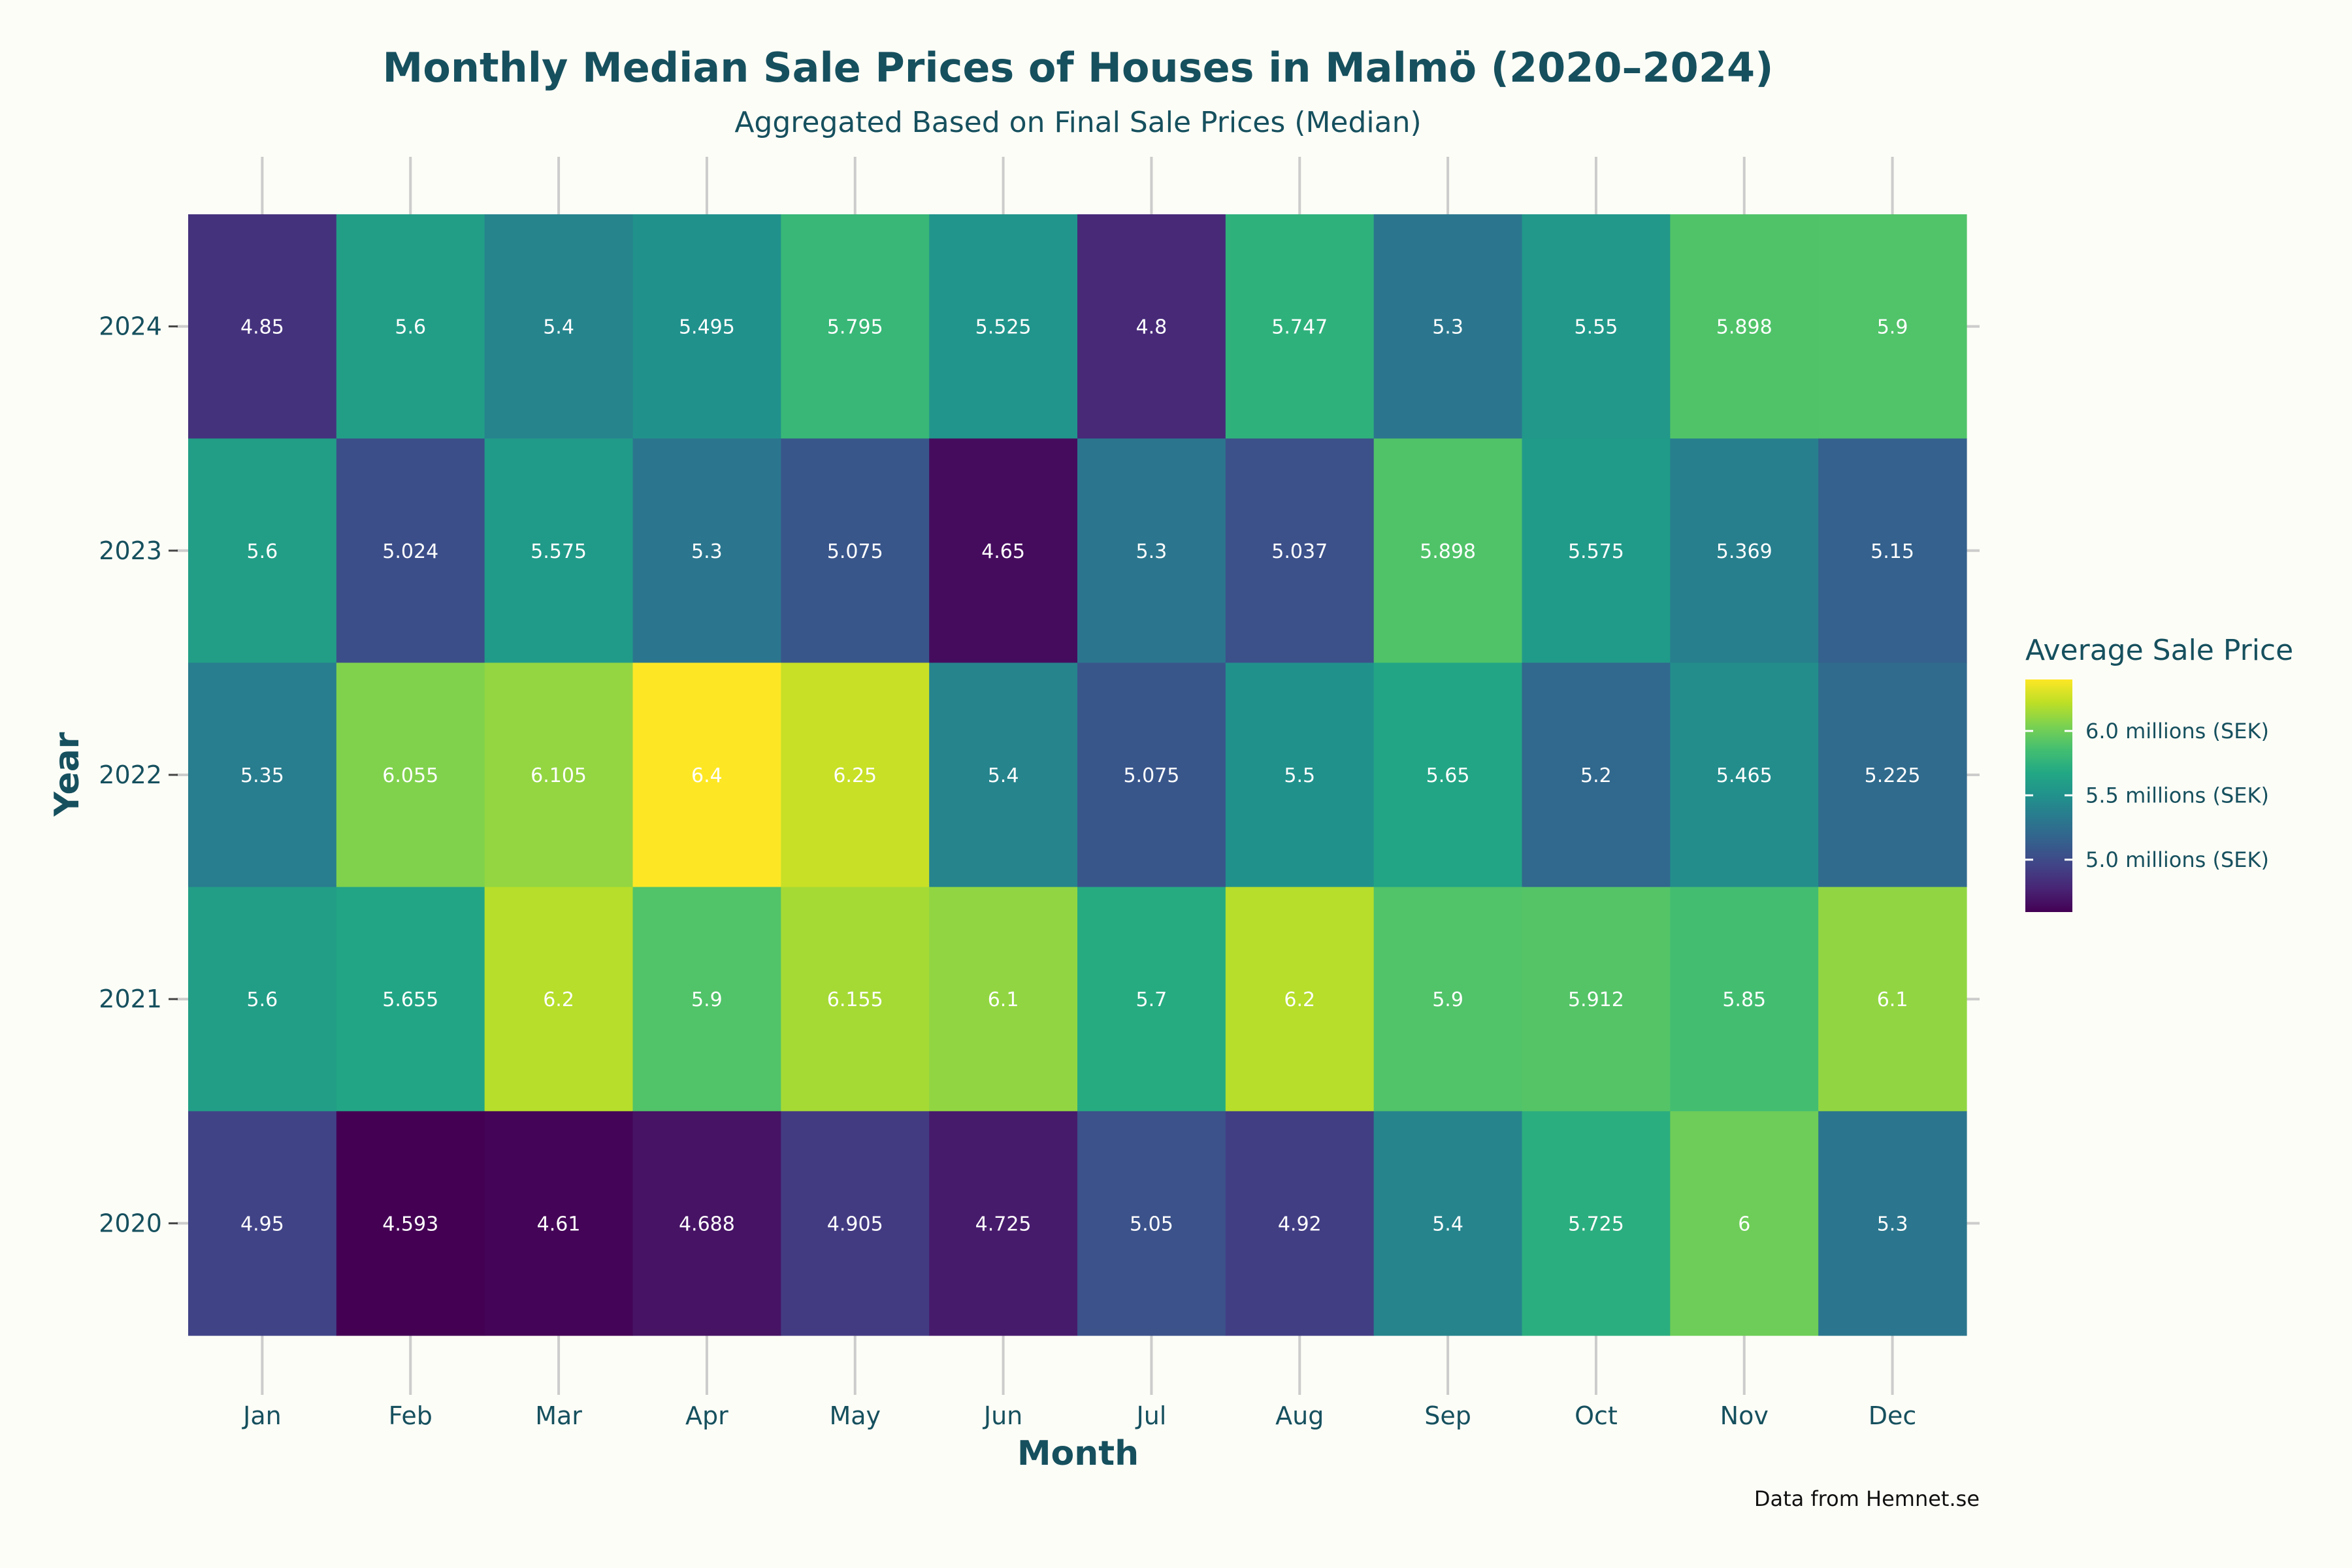 This screenshot has height=1568, width=2352. What do you see at coordinates (2177, 795) in the screenshot?
I see `legend-tick-label: 5.5 millions (SEK)` at bounding box center [2177, 795].